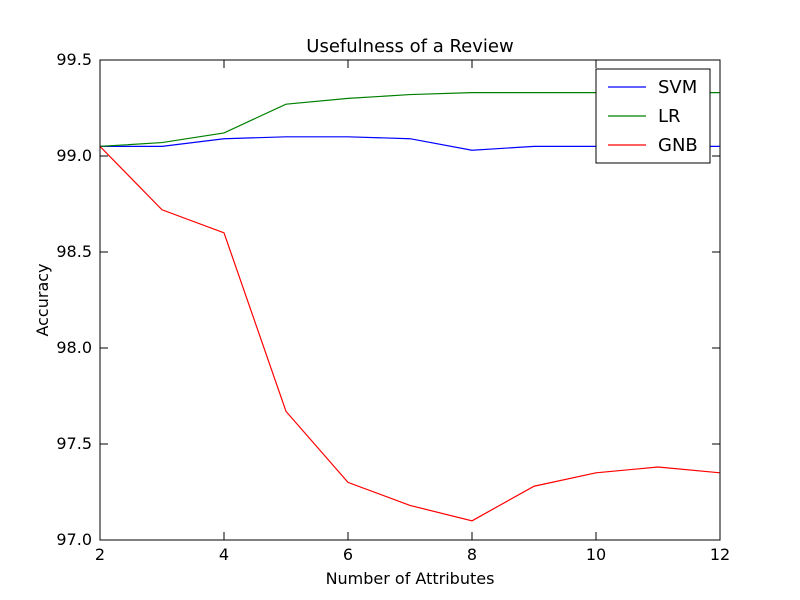 Image resolution: width=800 pixels, height=600 pixels. What do you see at coordinates (74, 443) in the screenshot?
I see `y-tick-label: 97.5` at bounding box center [74, 443].